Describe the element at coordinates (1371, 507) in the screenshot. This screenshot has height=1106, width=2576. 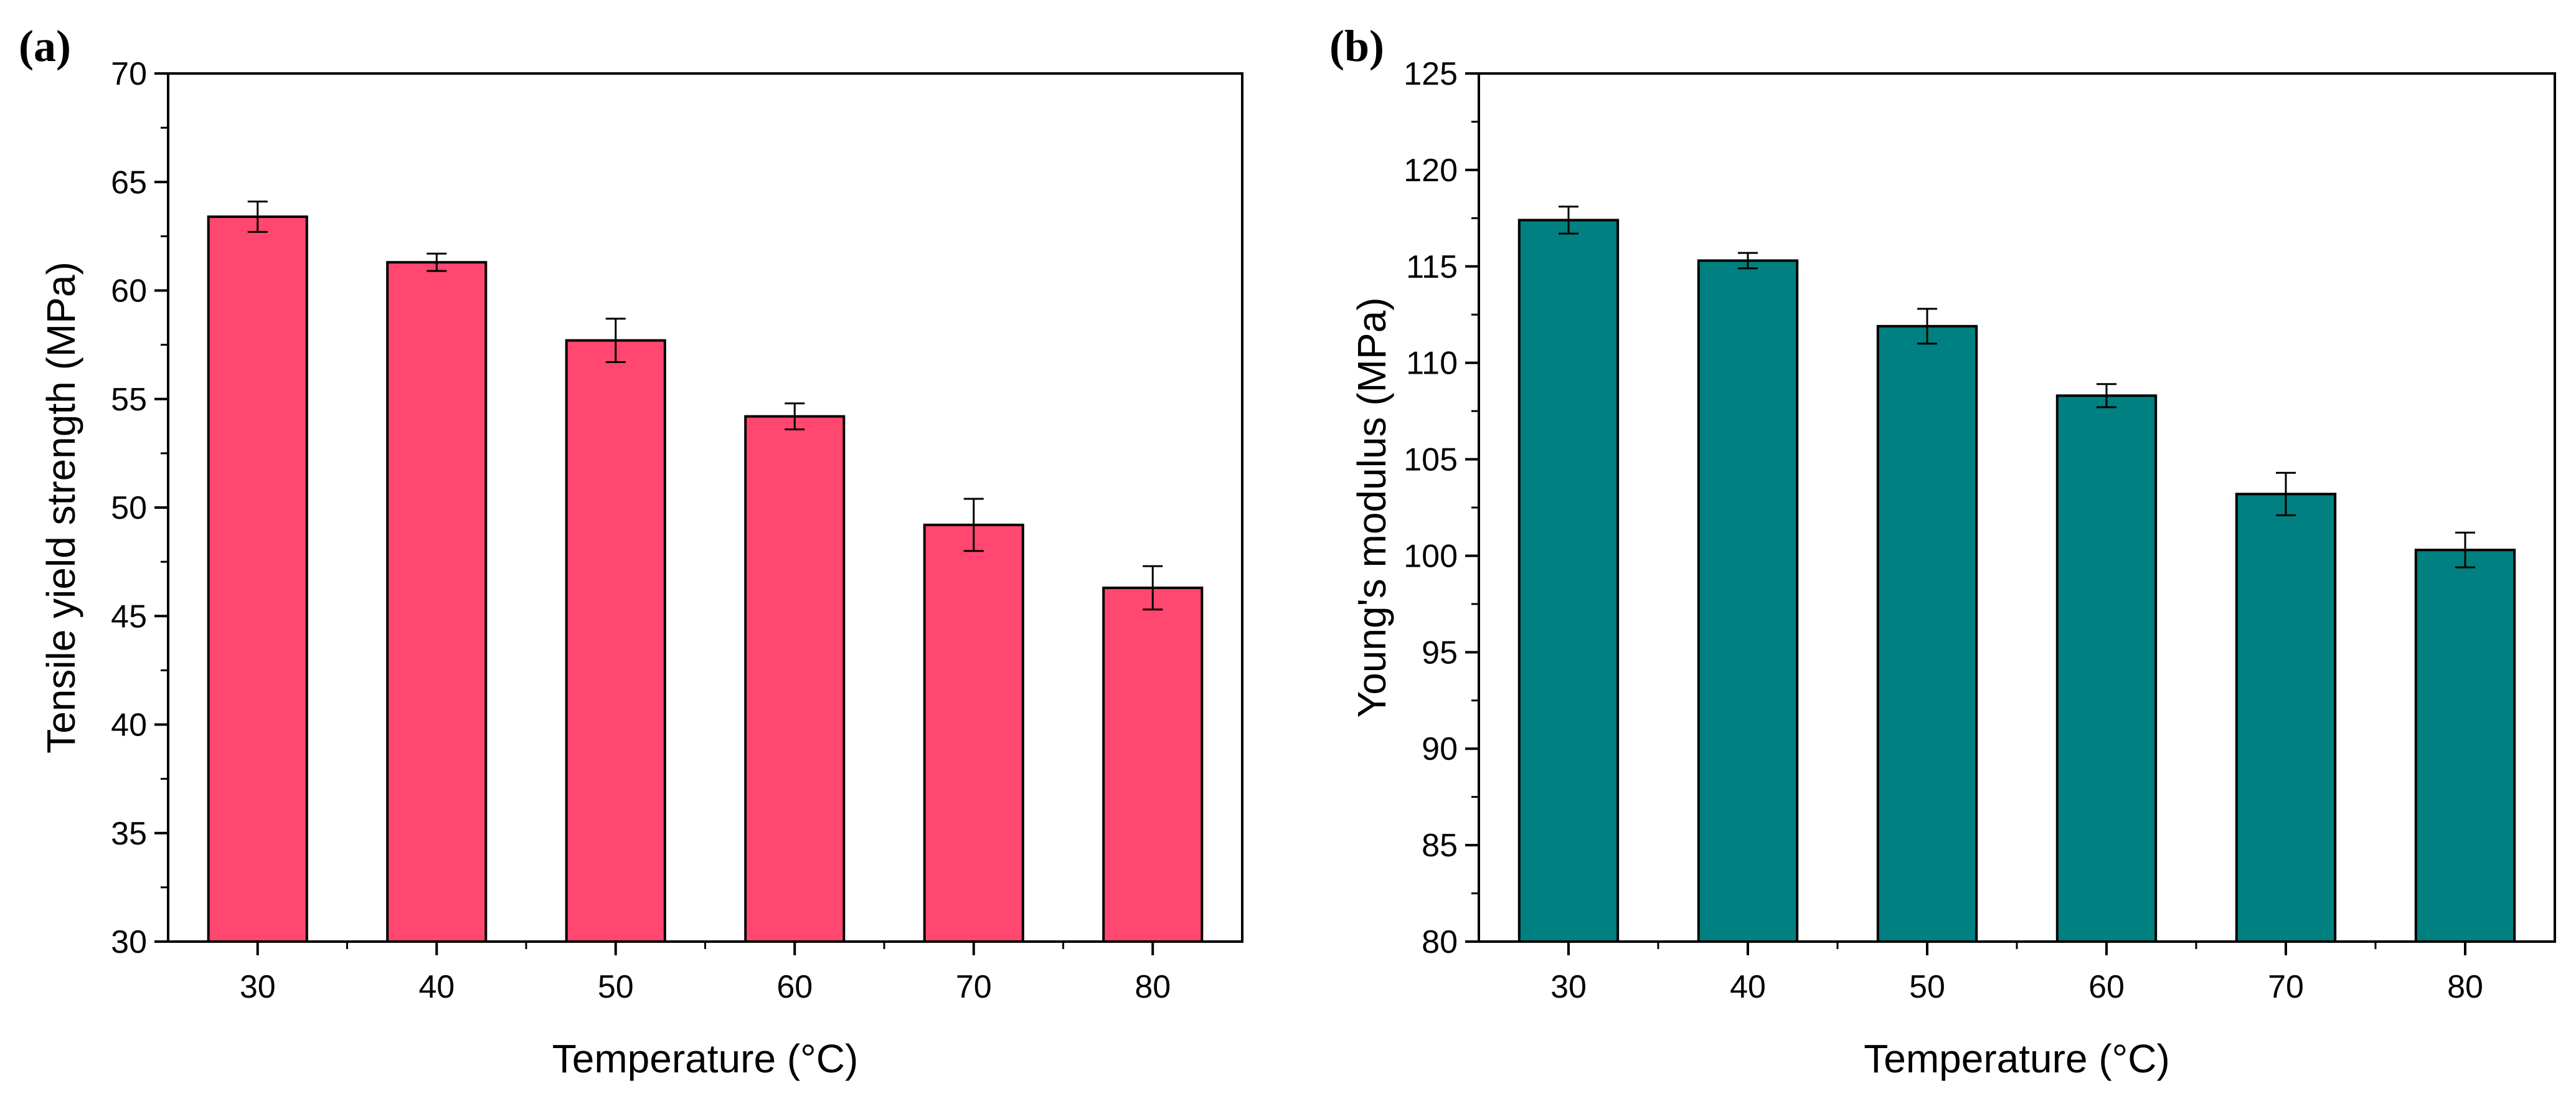
I see `y-axis-title: Young's modulus (MPa)` at that location.